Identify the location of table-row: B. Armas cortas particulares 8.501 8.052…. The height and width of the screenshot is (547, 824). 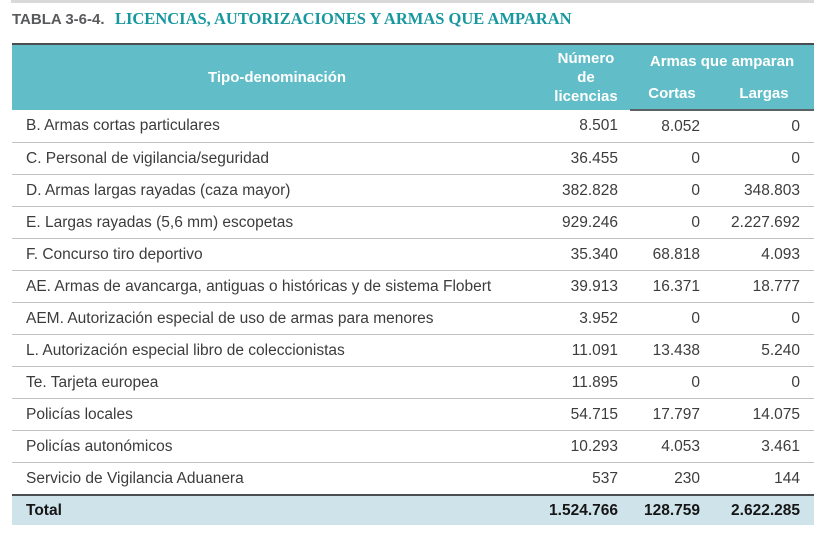
(413, 126).